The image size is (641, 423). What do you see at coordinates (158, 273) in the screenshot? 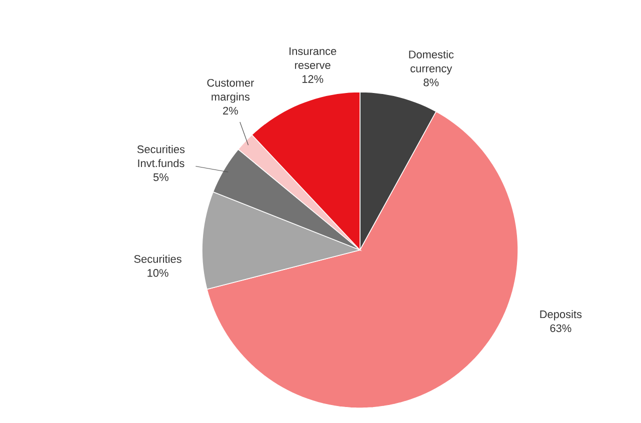
I see `data-label: 10%` at bounding box center [158, 273].